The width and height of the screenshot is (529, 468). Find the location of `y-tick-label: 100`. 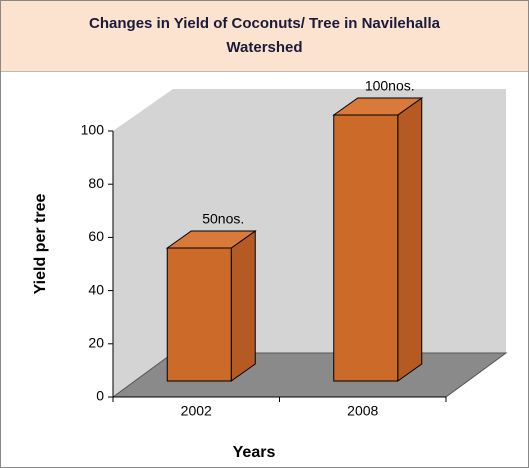

y-tick-label: 100 is located at coordinates (93, 130).